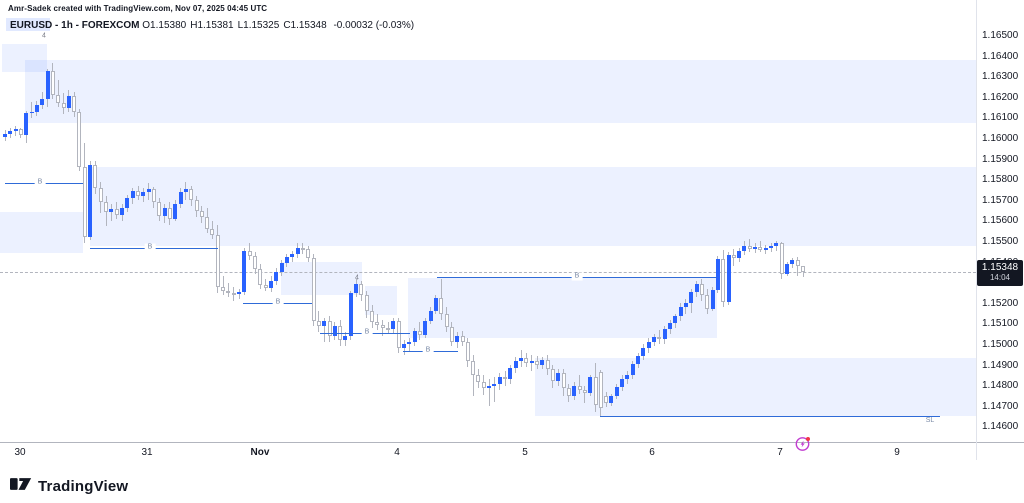 Image resolution: width=1024 pixels, height=503 pixels. Describe the element at coordinates (512, 451) in the screenshot. I see `time-axis: 30 31 Nov 4 5 6 7 9` at that location.